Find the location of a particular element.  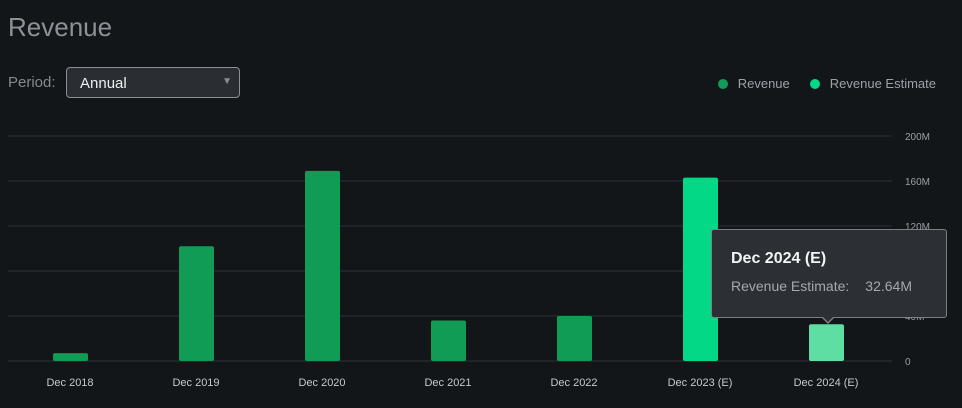

x-tick-label: Dec 2024 (E) is located at coordinates (826, 383).